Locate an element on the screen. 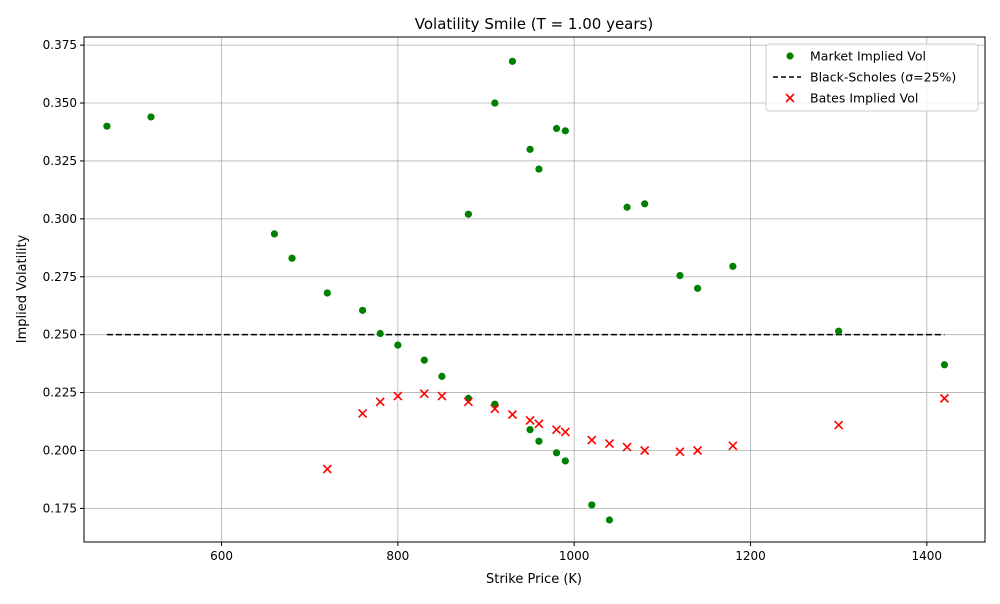 The height and width of the screenshot is (604, 1000). y-tick-label: 0.225 is located at coordinates (60, 393).